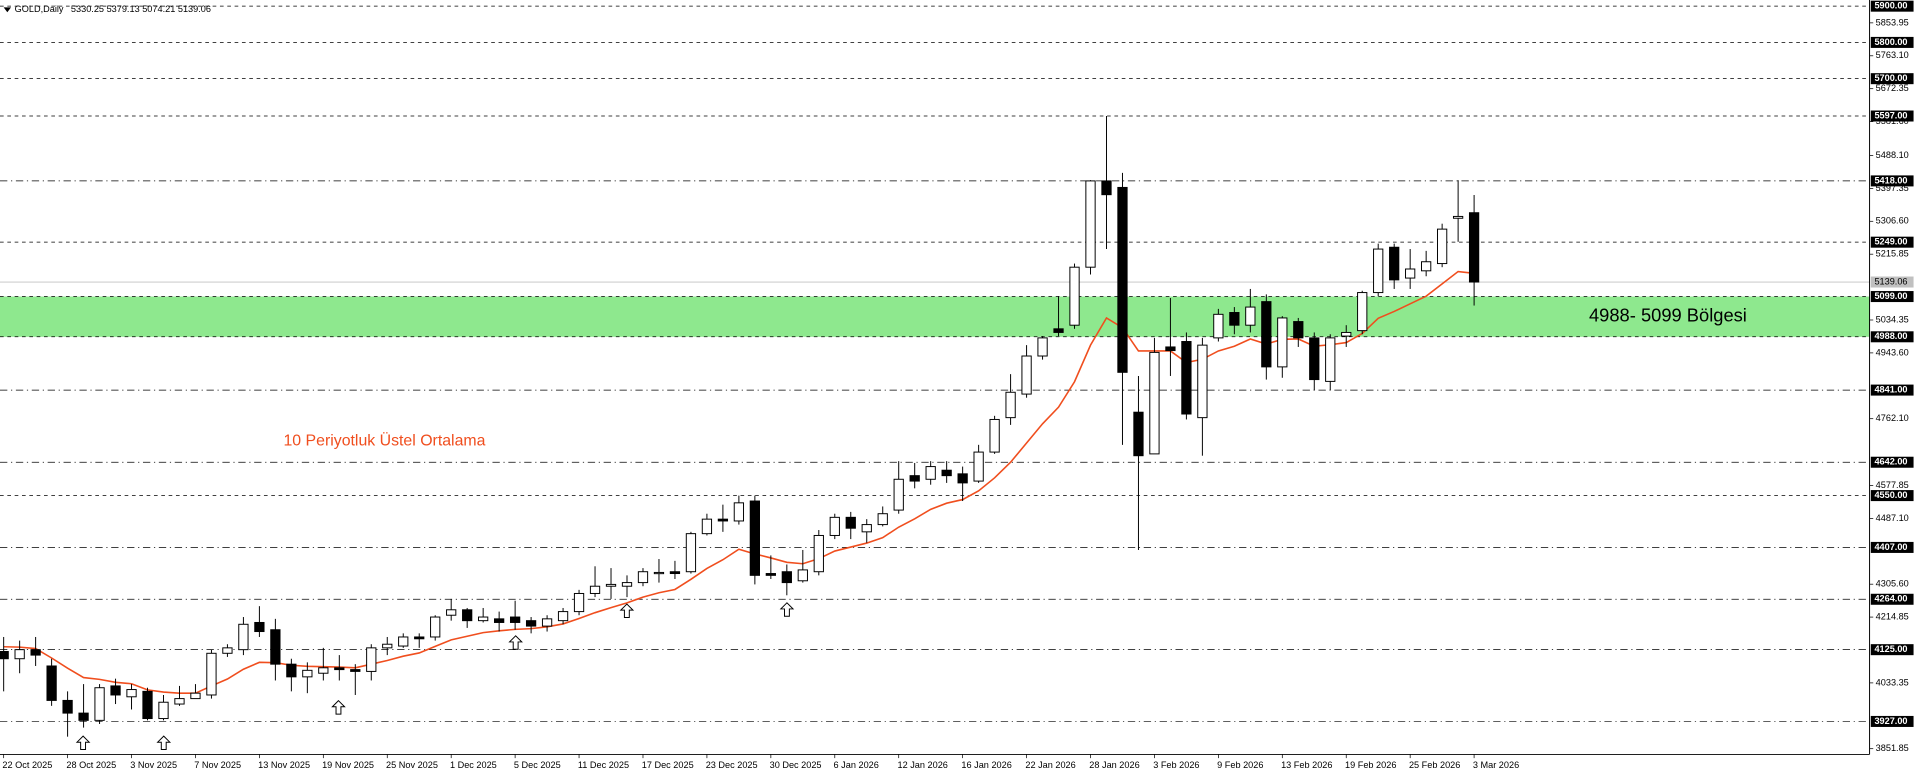 Image resolution: width=1916 pixels, height=774 pixels. What do you see at coordinates (1240, 765) in the screenshot?
I see `x-tick-label: 9 Feb 2026` at bounding box center [1240, 765].